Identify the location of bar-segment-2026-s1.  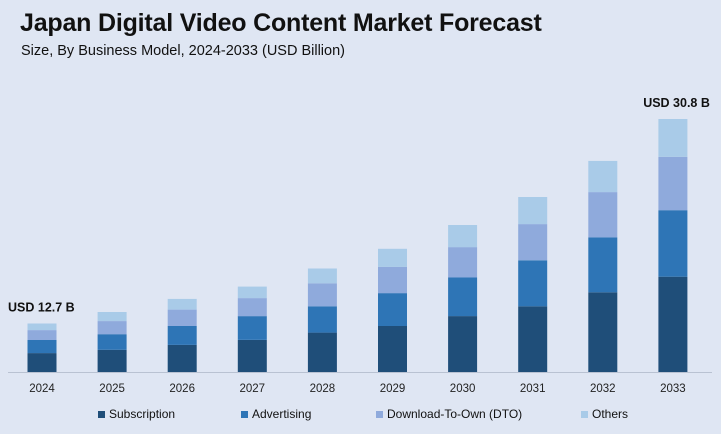
(182, 335).